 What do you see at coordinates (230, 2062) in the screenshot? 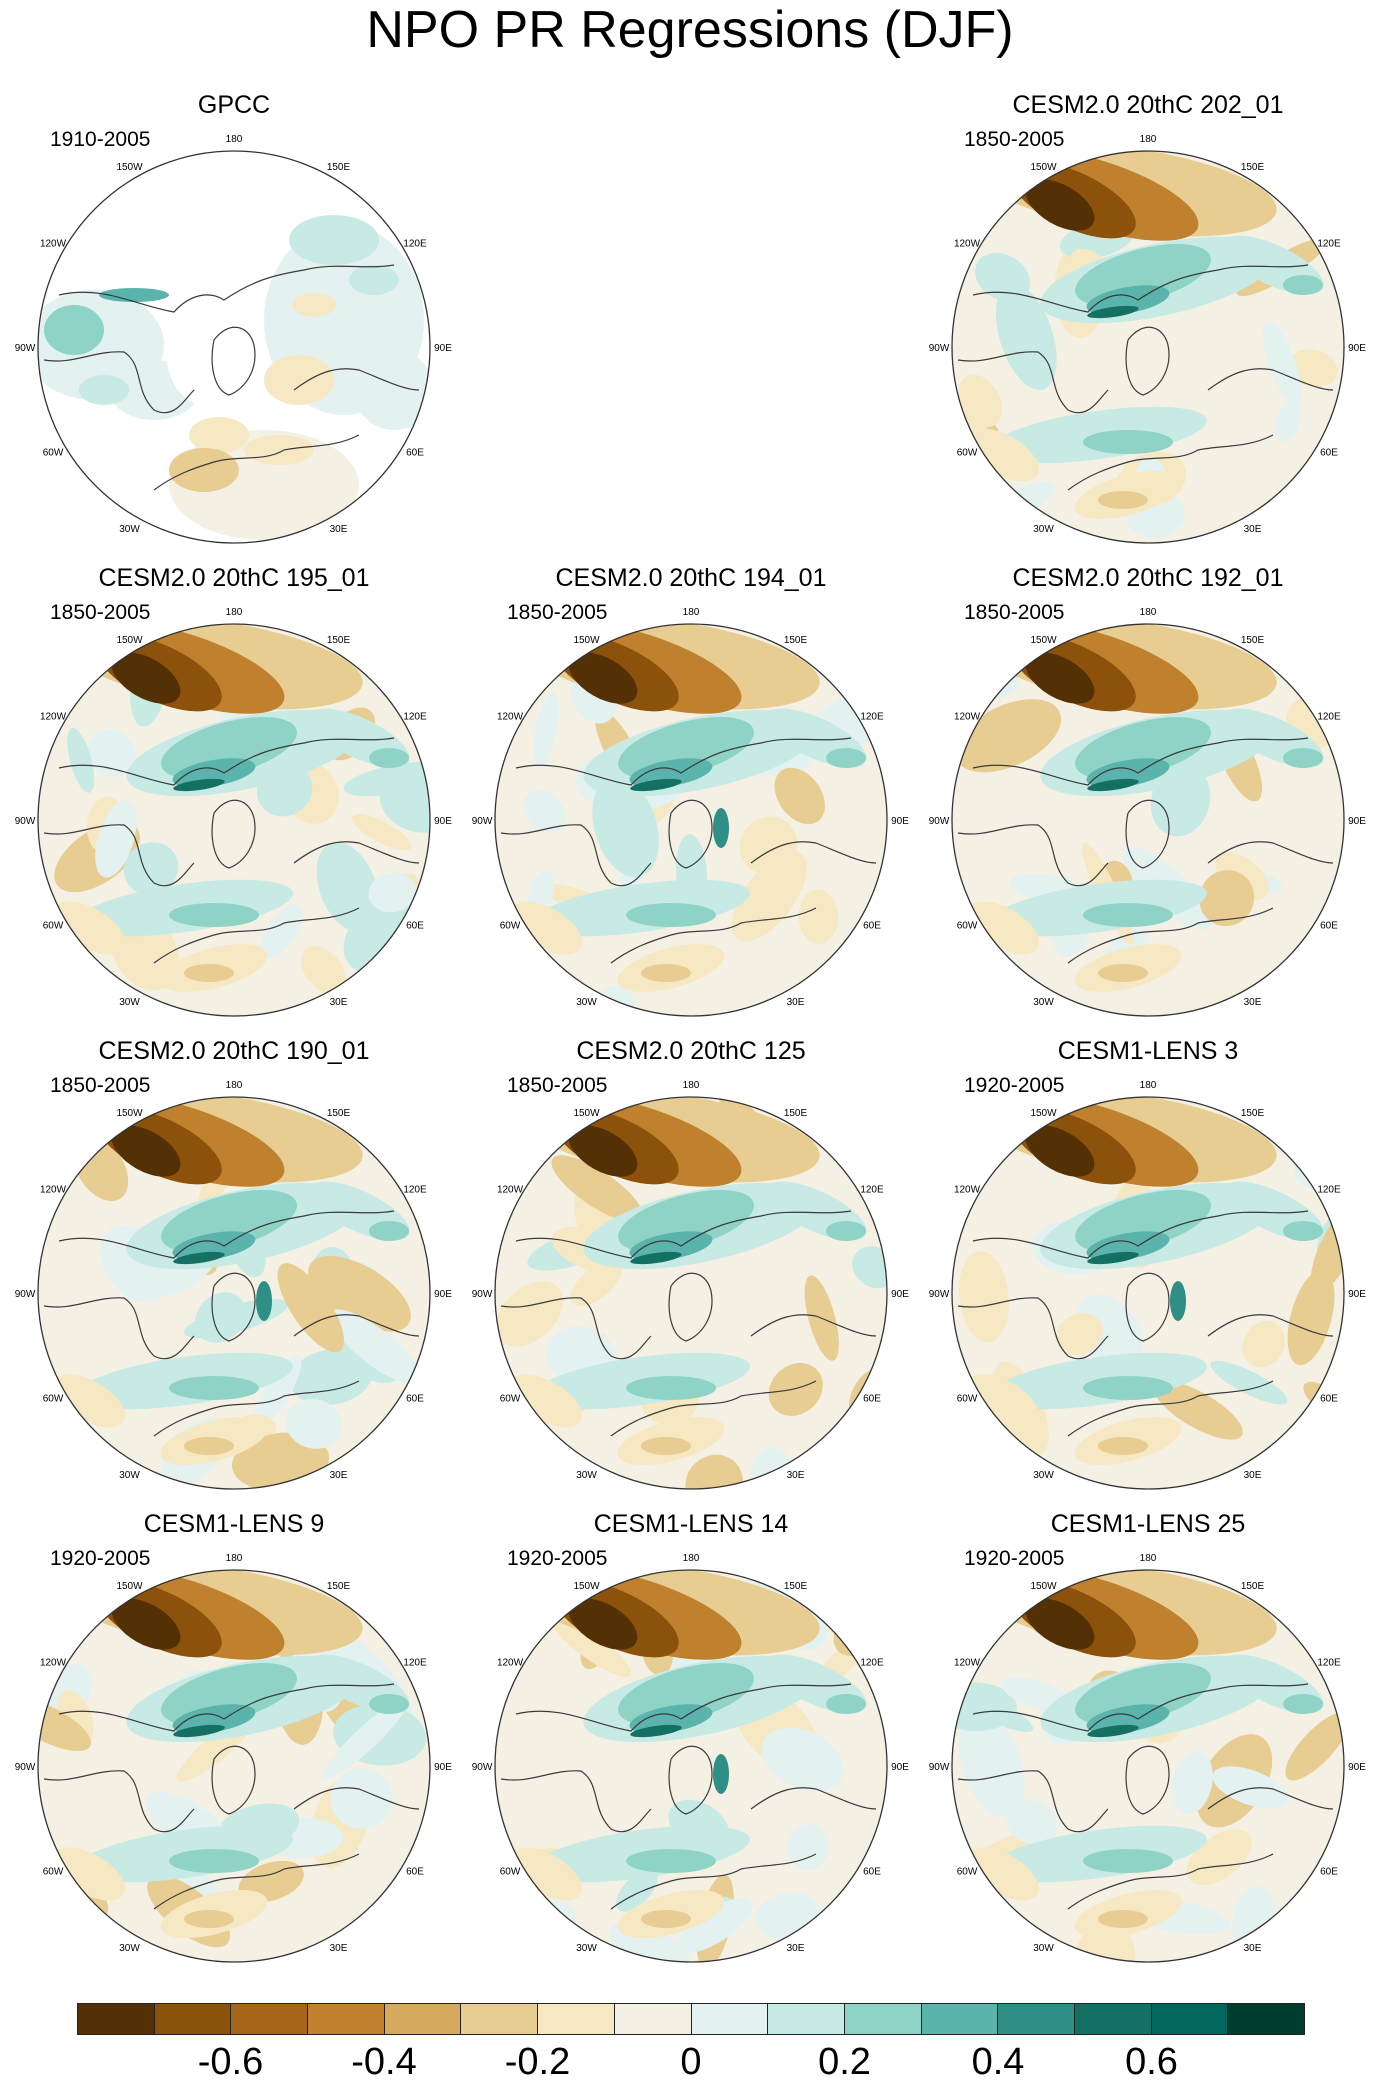
I see `colorbar-tick-label: -0.6` at bounding box center [230, 2062].